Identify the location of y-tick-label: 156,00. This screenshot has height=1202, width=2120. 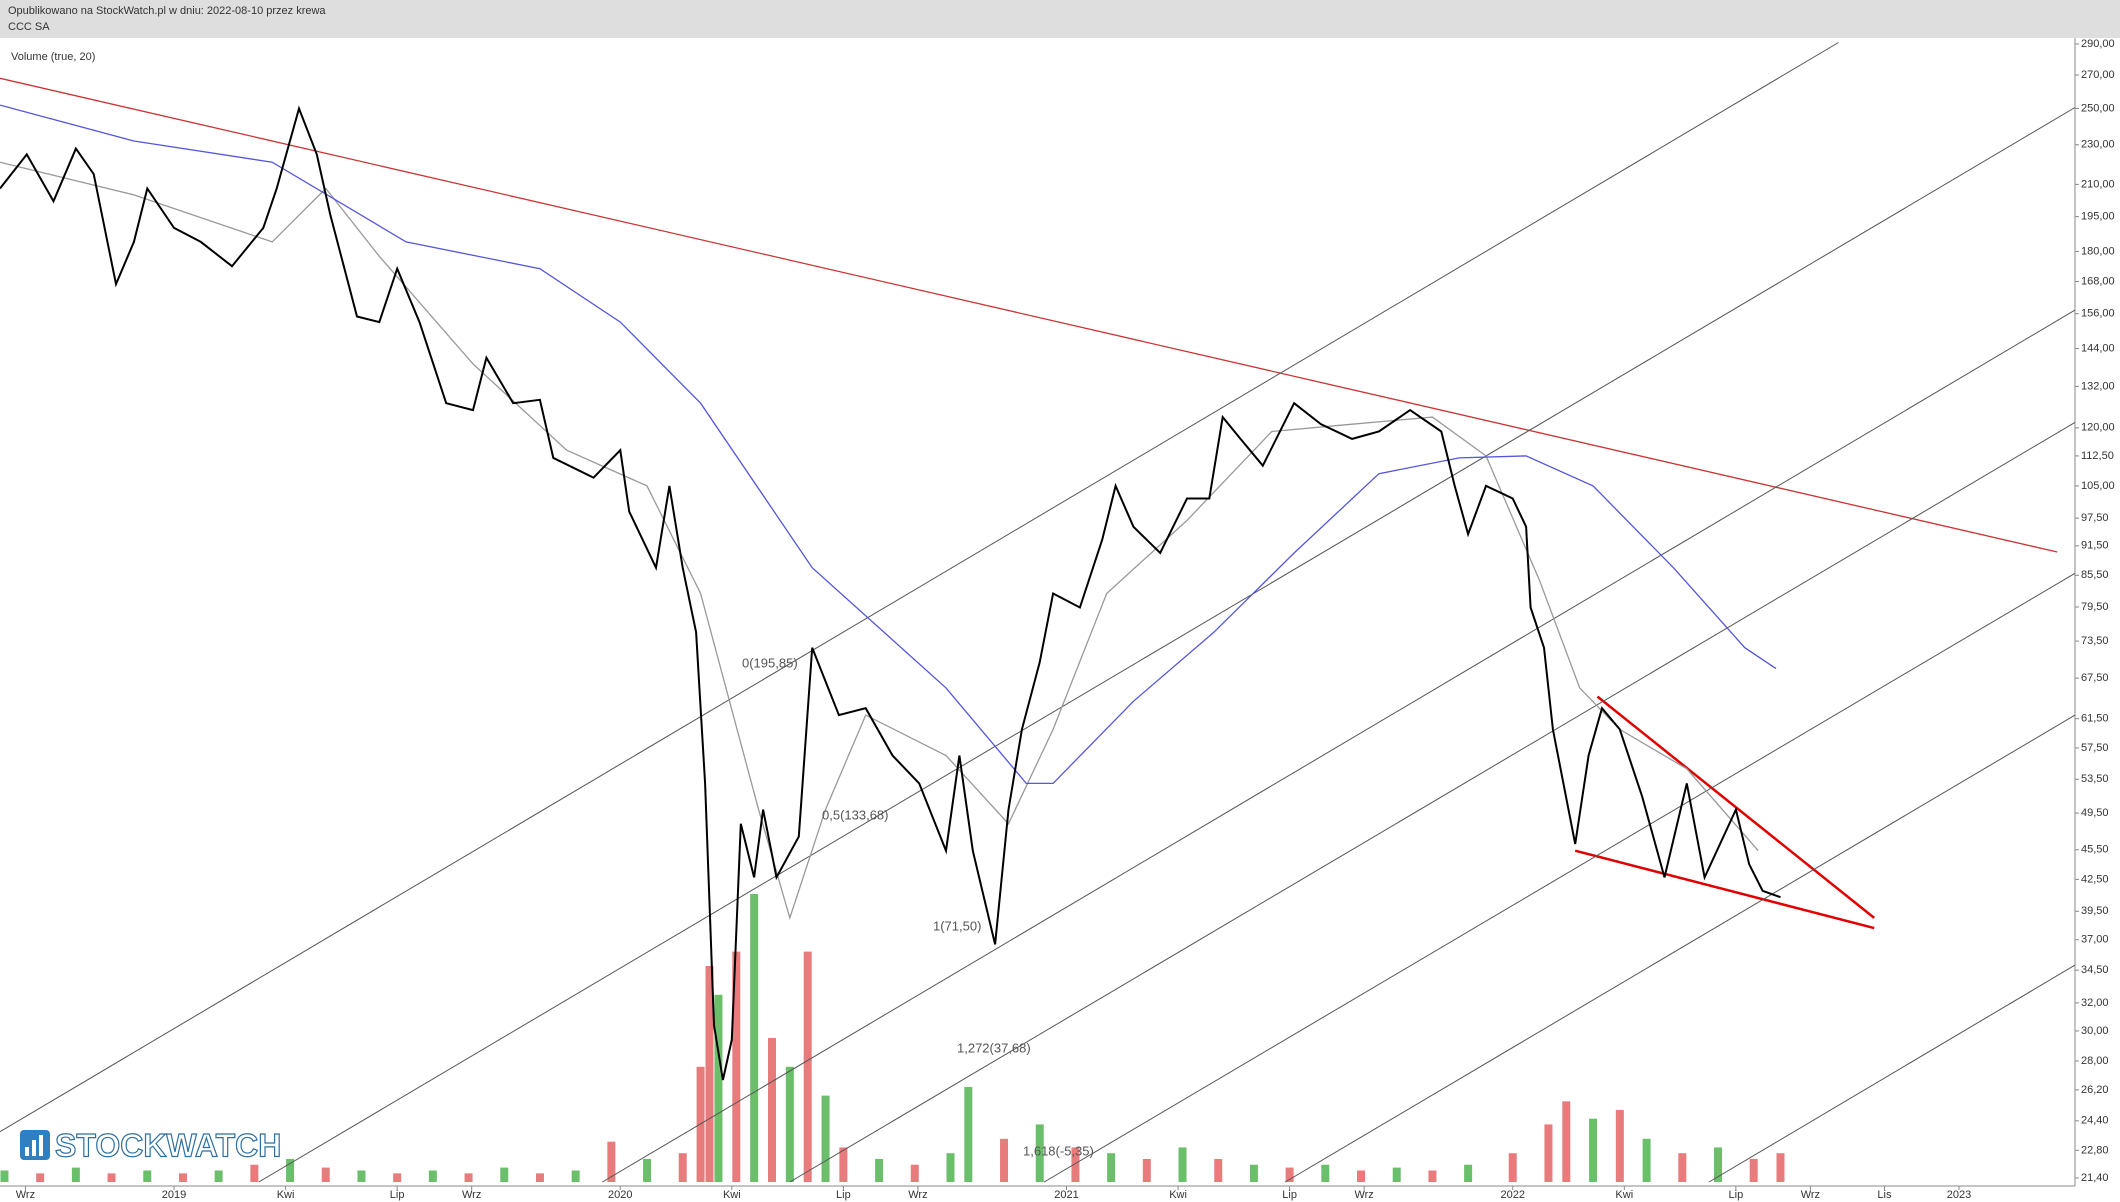
(2098, 314).